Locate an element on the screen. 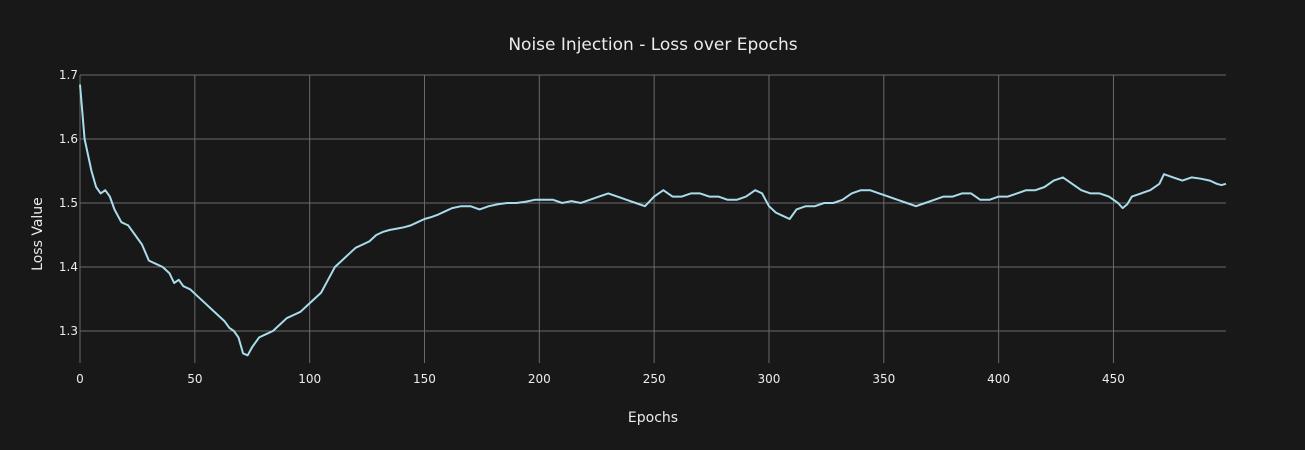 The height and width of the screenshot is (450, 1305). x-axis-ticks: 0 50 100 150 200 250 300 350 400 450 is located at coordinates (600, 379).